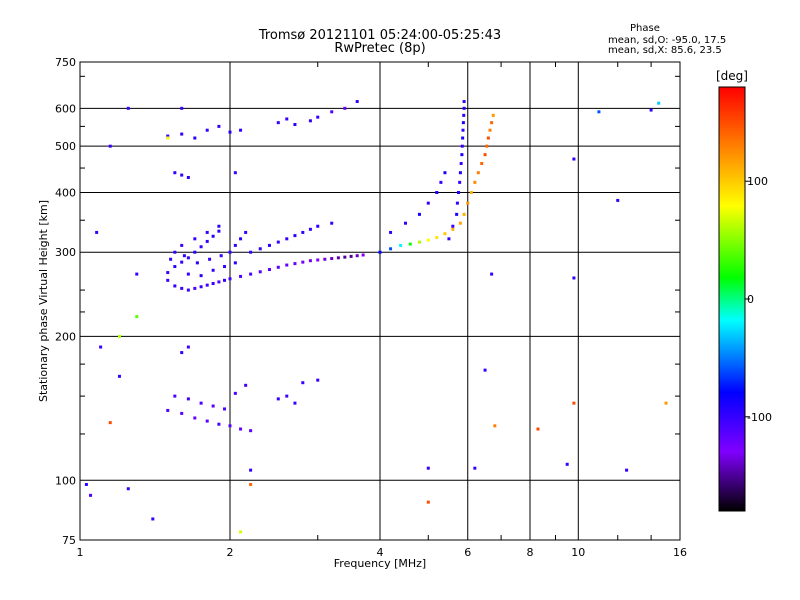  What do you see at coordinates (758, 299) in the screenshot?
I see `colorbar-ticks: 100 0 -100` at bounding box center [758, 299].